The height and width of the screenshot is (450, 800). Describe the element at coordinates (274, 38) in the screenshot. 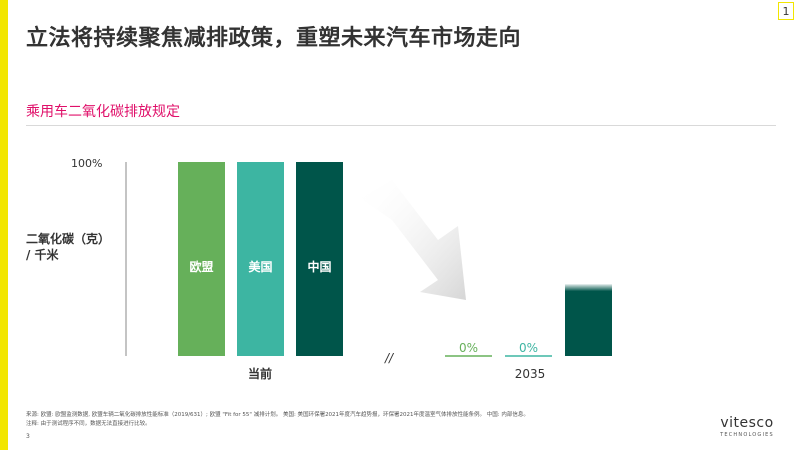

I see `slide-title: 立法将持续聚焦减排政策，重塑未来汽车市场走向` at that location.